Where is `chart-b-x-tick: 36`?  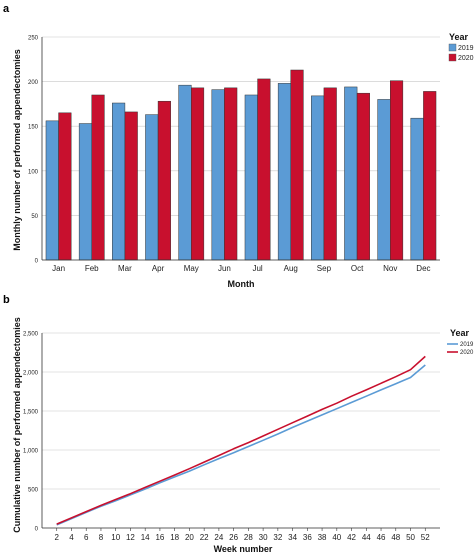
chart-b-x-tick: 36 is located at coordinates (307, 537).